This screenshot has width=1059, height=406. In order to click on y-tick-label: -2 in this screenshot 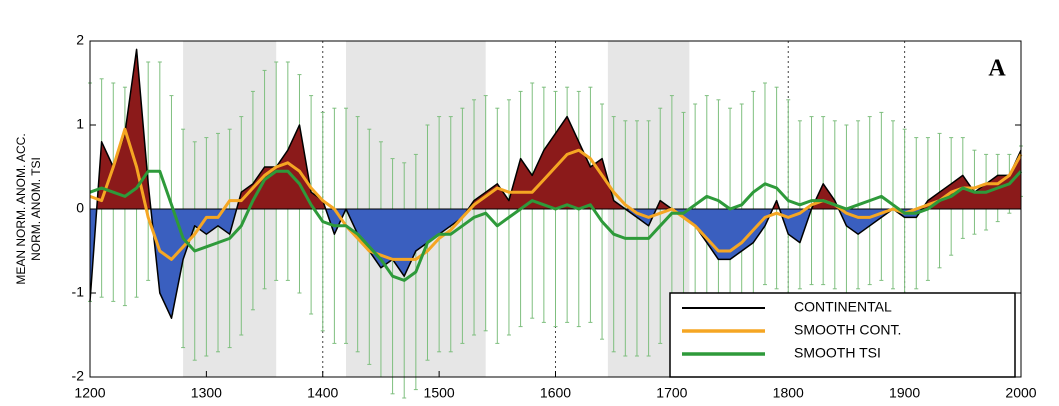, I will do `click(78, 376)`.